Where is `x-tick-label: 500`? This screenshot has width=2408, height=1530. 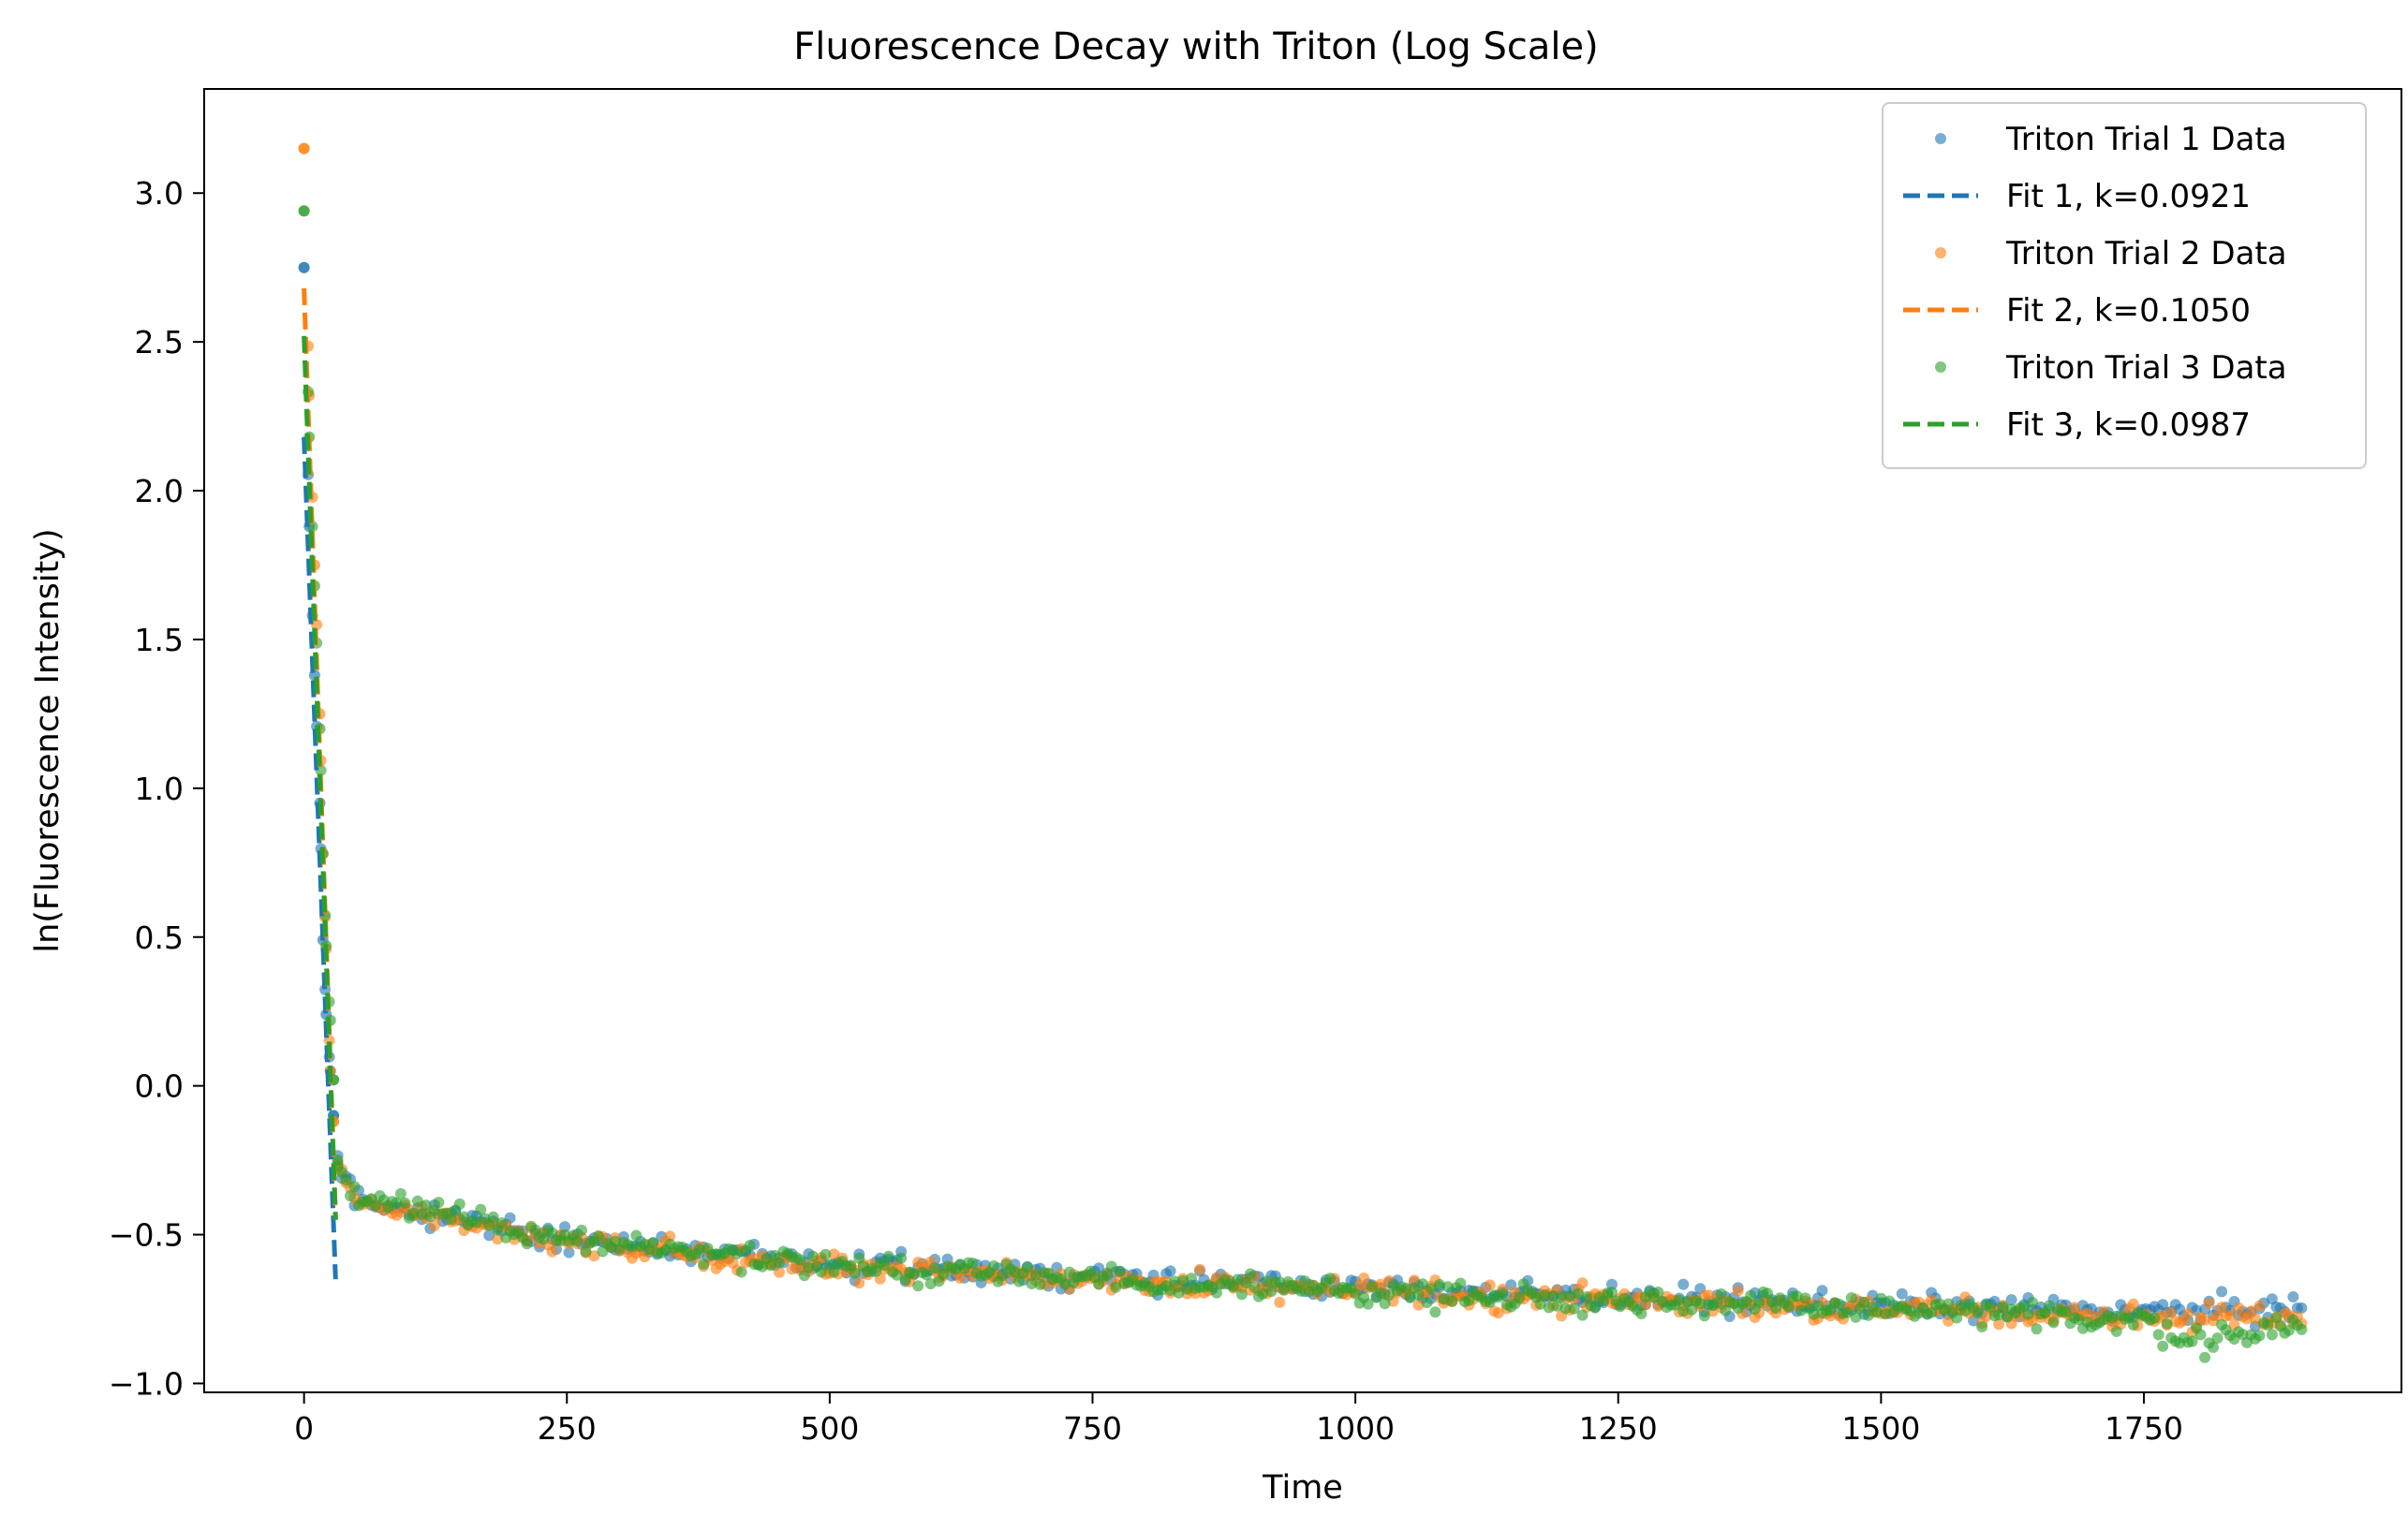
x-tick-label: 500 is located at coordinates (829, 1428).